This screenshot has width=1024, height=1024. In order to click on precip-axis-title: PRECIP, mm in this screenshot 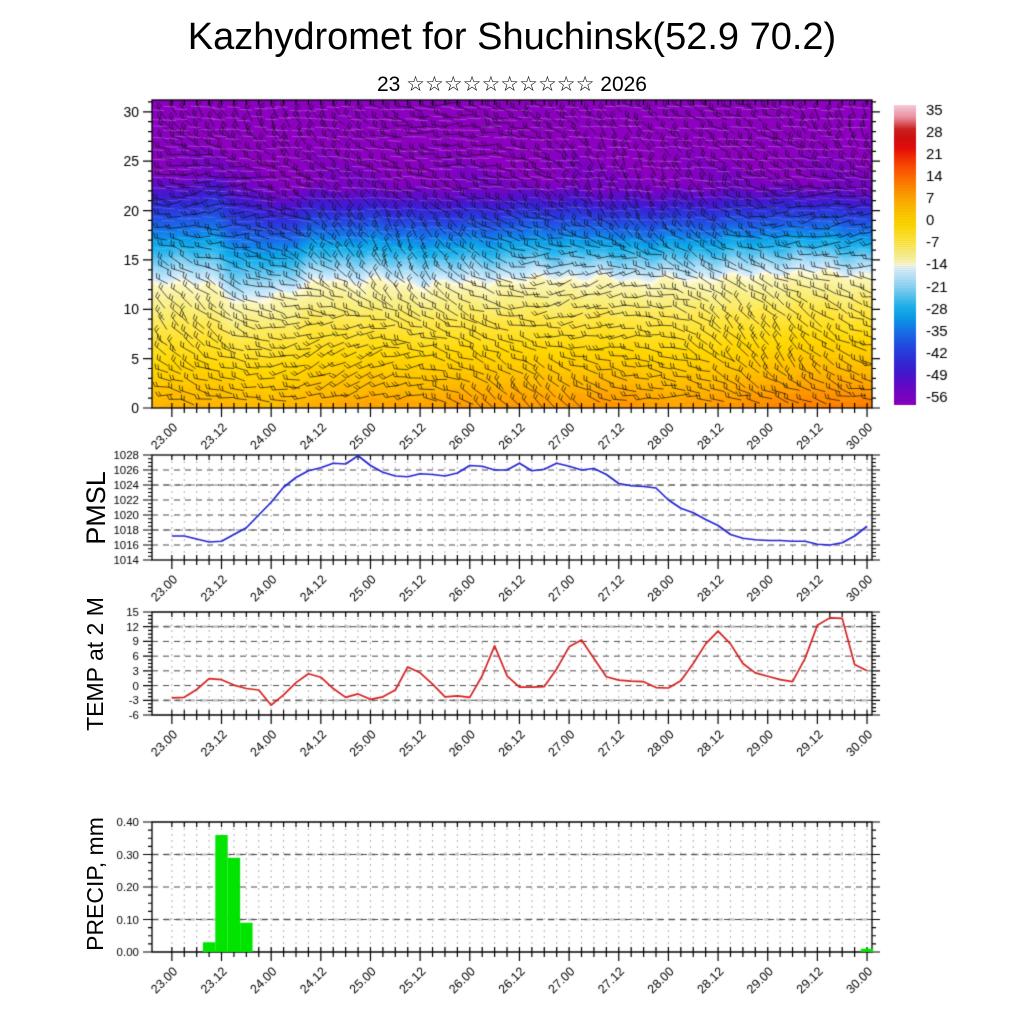, I will do `click(94, 884)`.